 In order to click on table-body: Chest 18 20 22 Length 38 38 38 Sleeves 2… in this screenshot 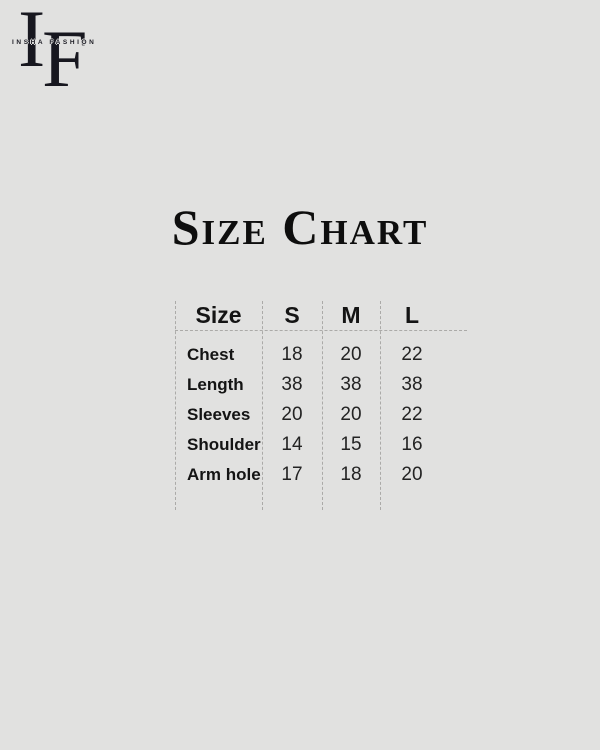, I will do `click(321, 415)`.